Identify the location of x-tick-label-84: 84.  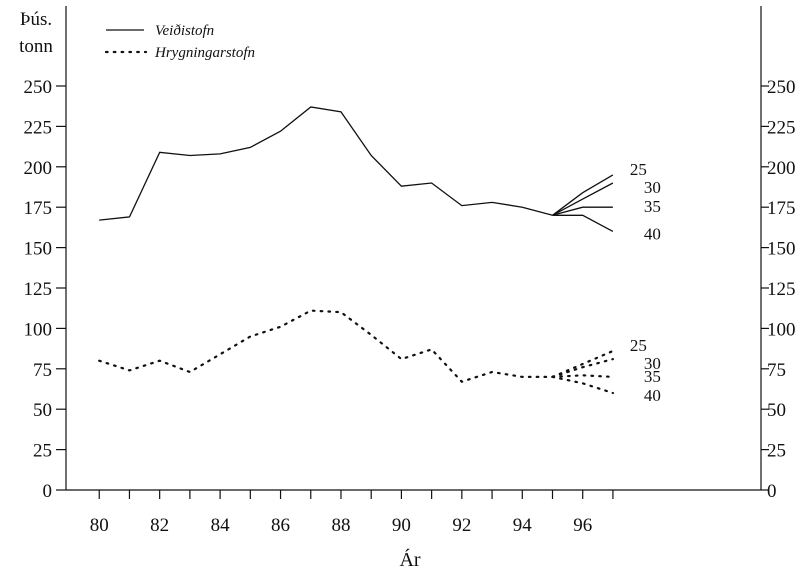
(221, 525).